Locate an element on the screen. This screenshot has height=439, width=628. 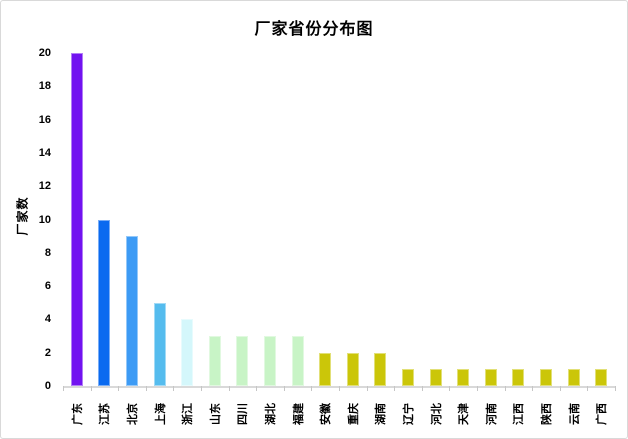
y-tick-label-0: 0 is located at coordinates (47, 386).